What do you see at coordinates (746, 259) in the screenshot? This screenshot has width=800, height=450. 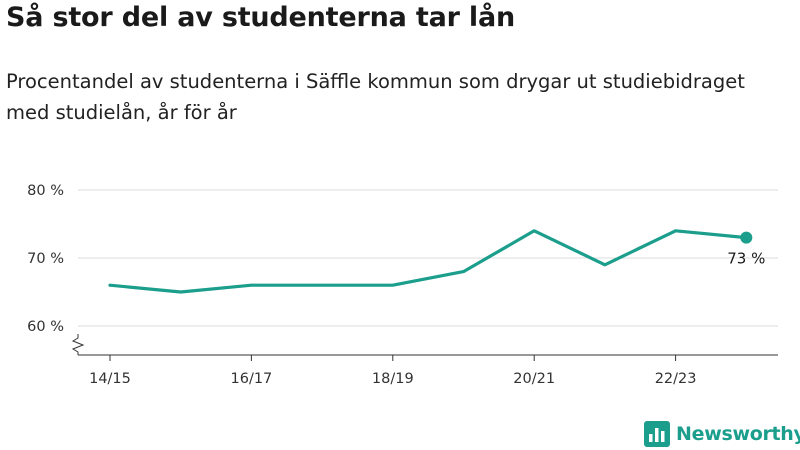 I see `last-value-label: 73 %` at bounding box center [746, 259].